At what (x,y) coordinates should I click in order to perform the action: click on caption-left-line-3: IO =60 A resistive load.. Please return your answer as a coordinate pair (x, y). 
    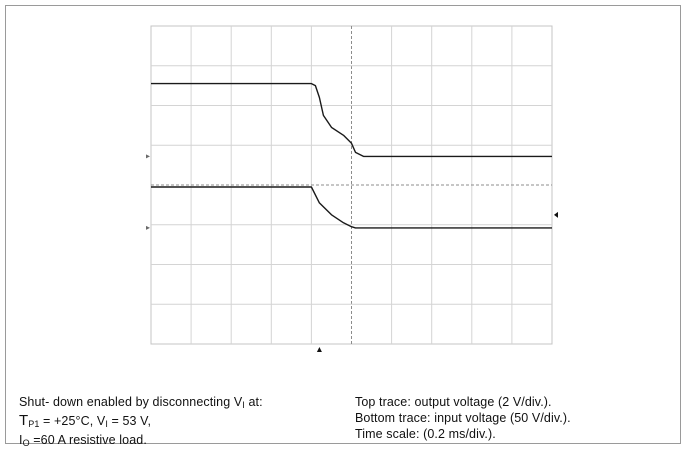
    Looking at the image, I should click on (83, 440).